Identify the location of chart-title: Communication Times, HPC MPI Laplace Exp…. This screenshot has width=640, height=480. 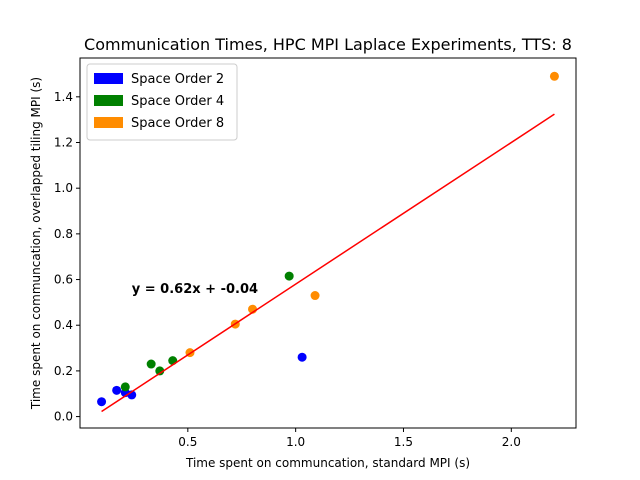
(328, 44).